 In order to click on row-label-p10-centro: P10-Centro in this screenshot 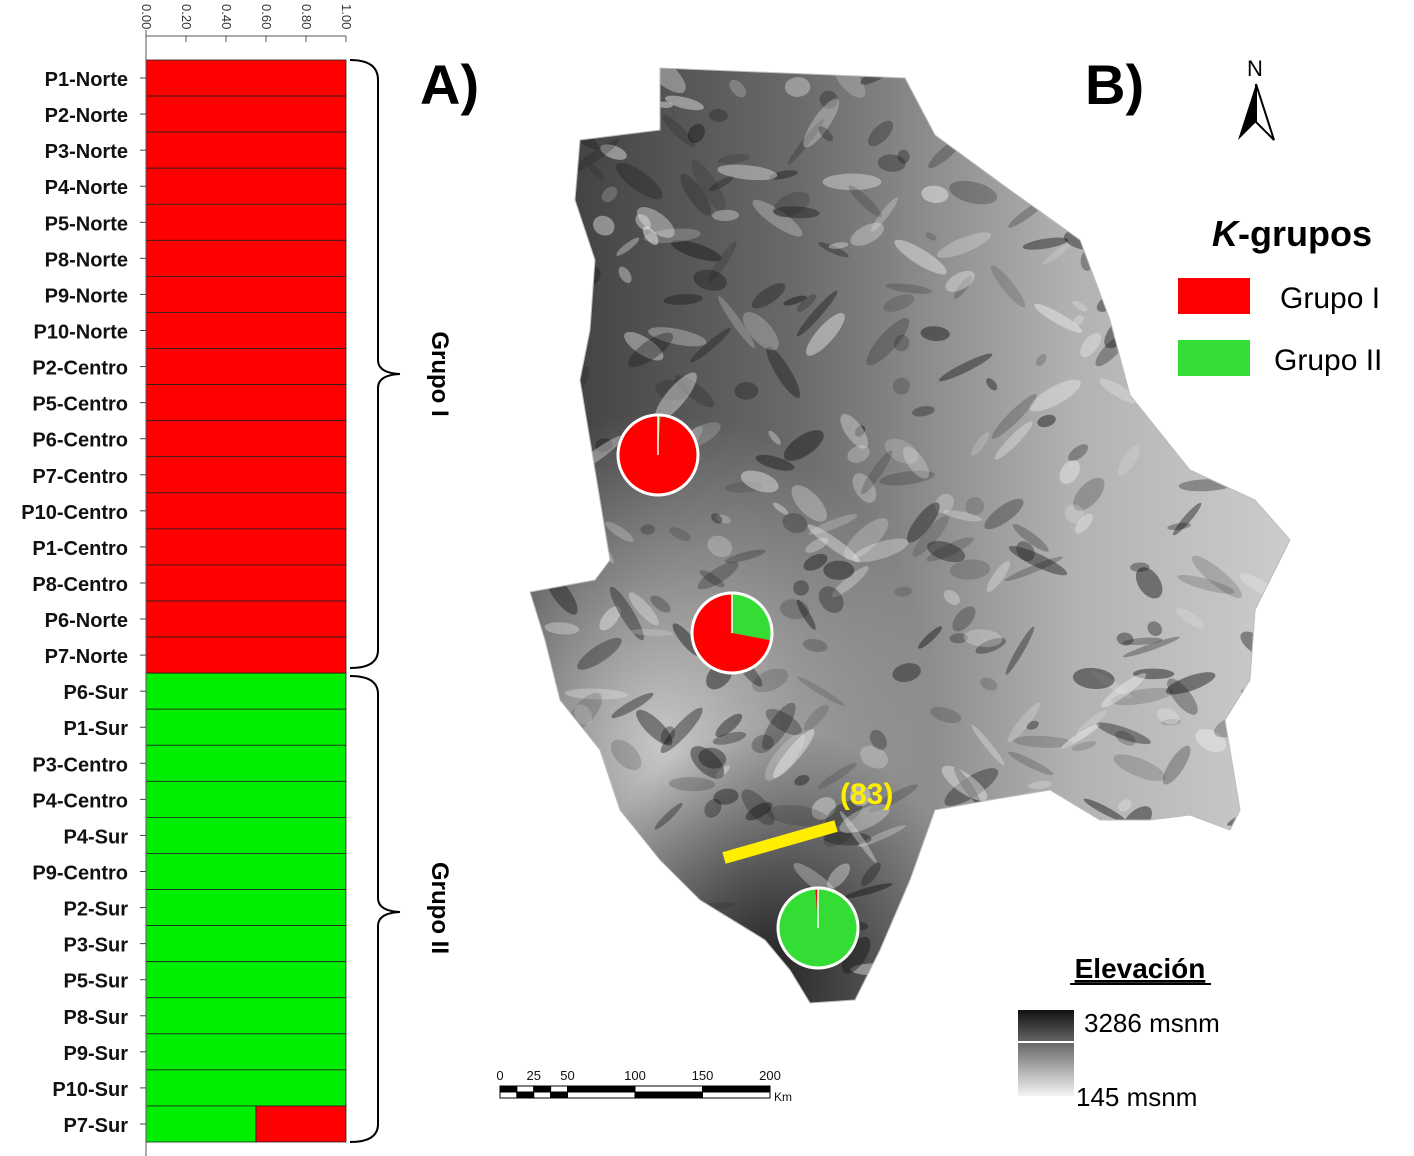, I will do `click(74, 513)`.